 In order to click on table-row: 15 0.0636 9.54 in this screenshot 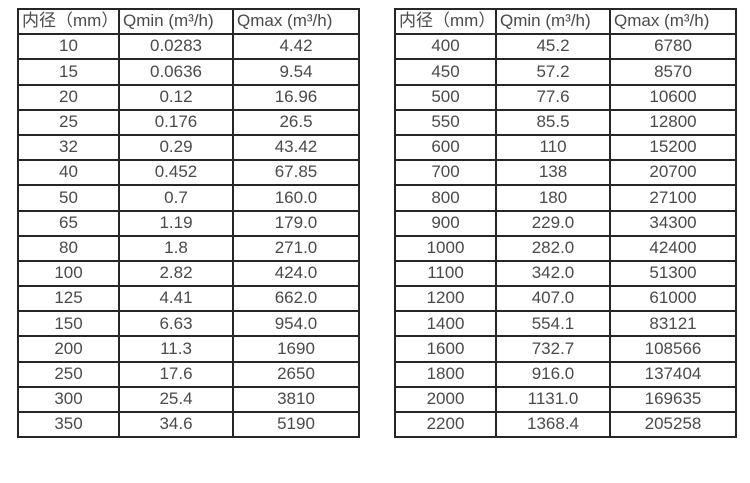, I will do `click(188, 72)`.